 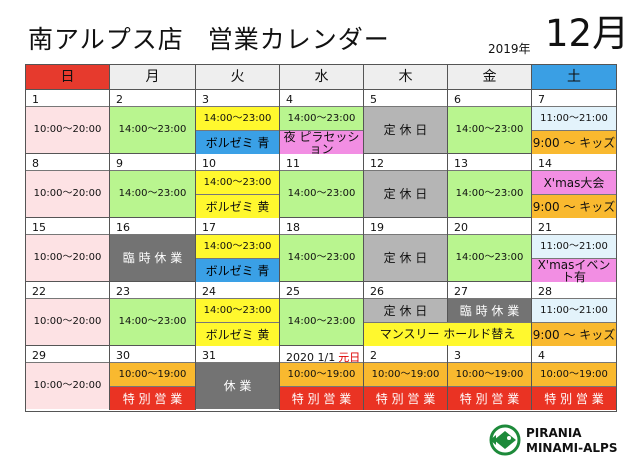 I want to click on day-cell: 4 10:00～19:00 特 別 営 業, so click(x=574, y=378).